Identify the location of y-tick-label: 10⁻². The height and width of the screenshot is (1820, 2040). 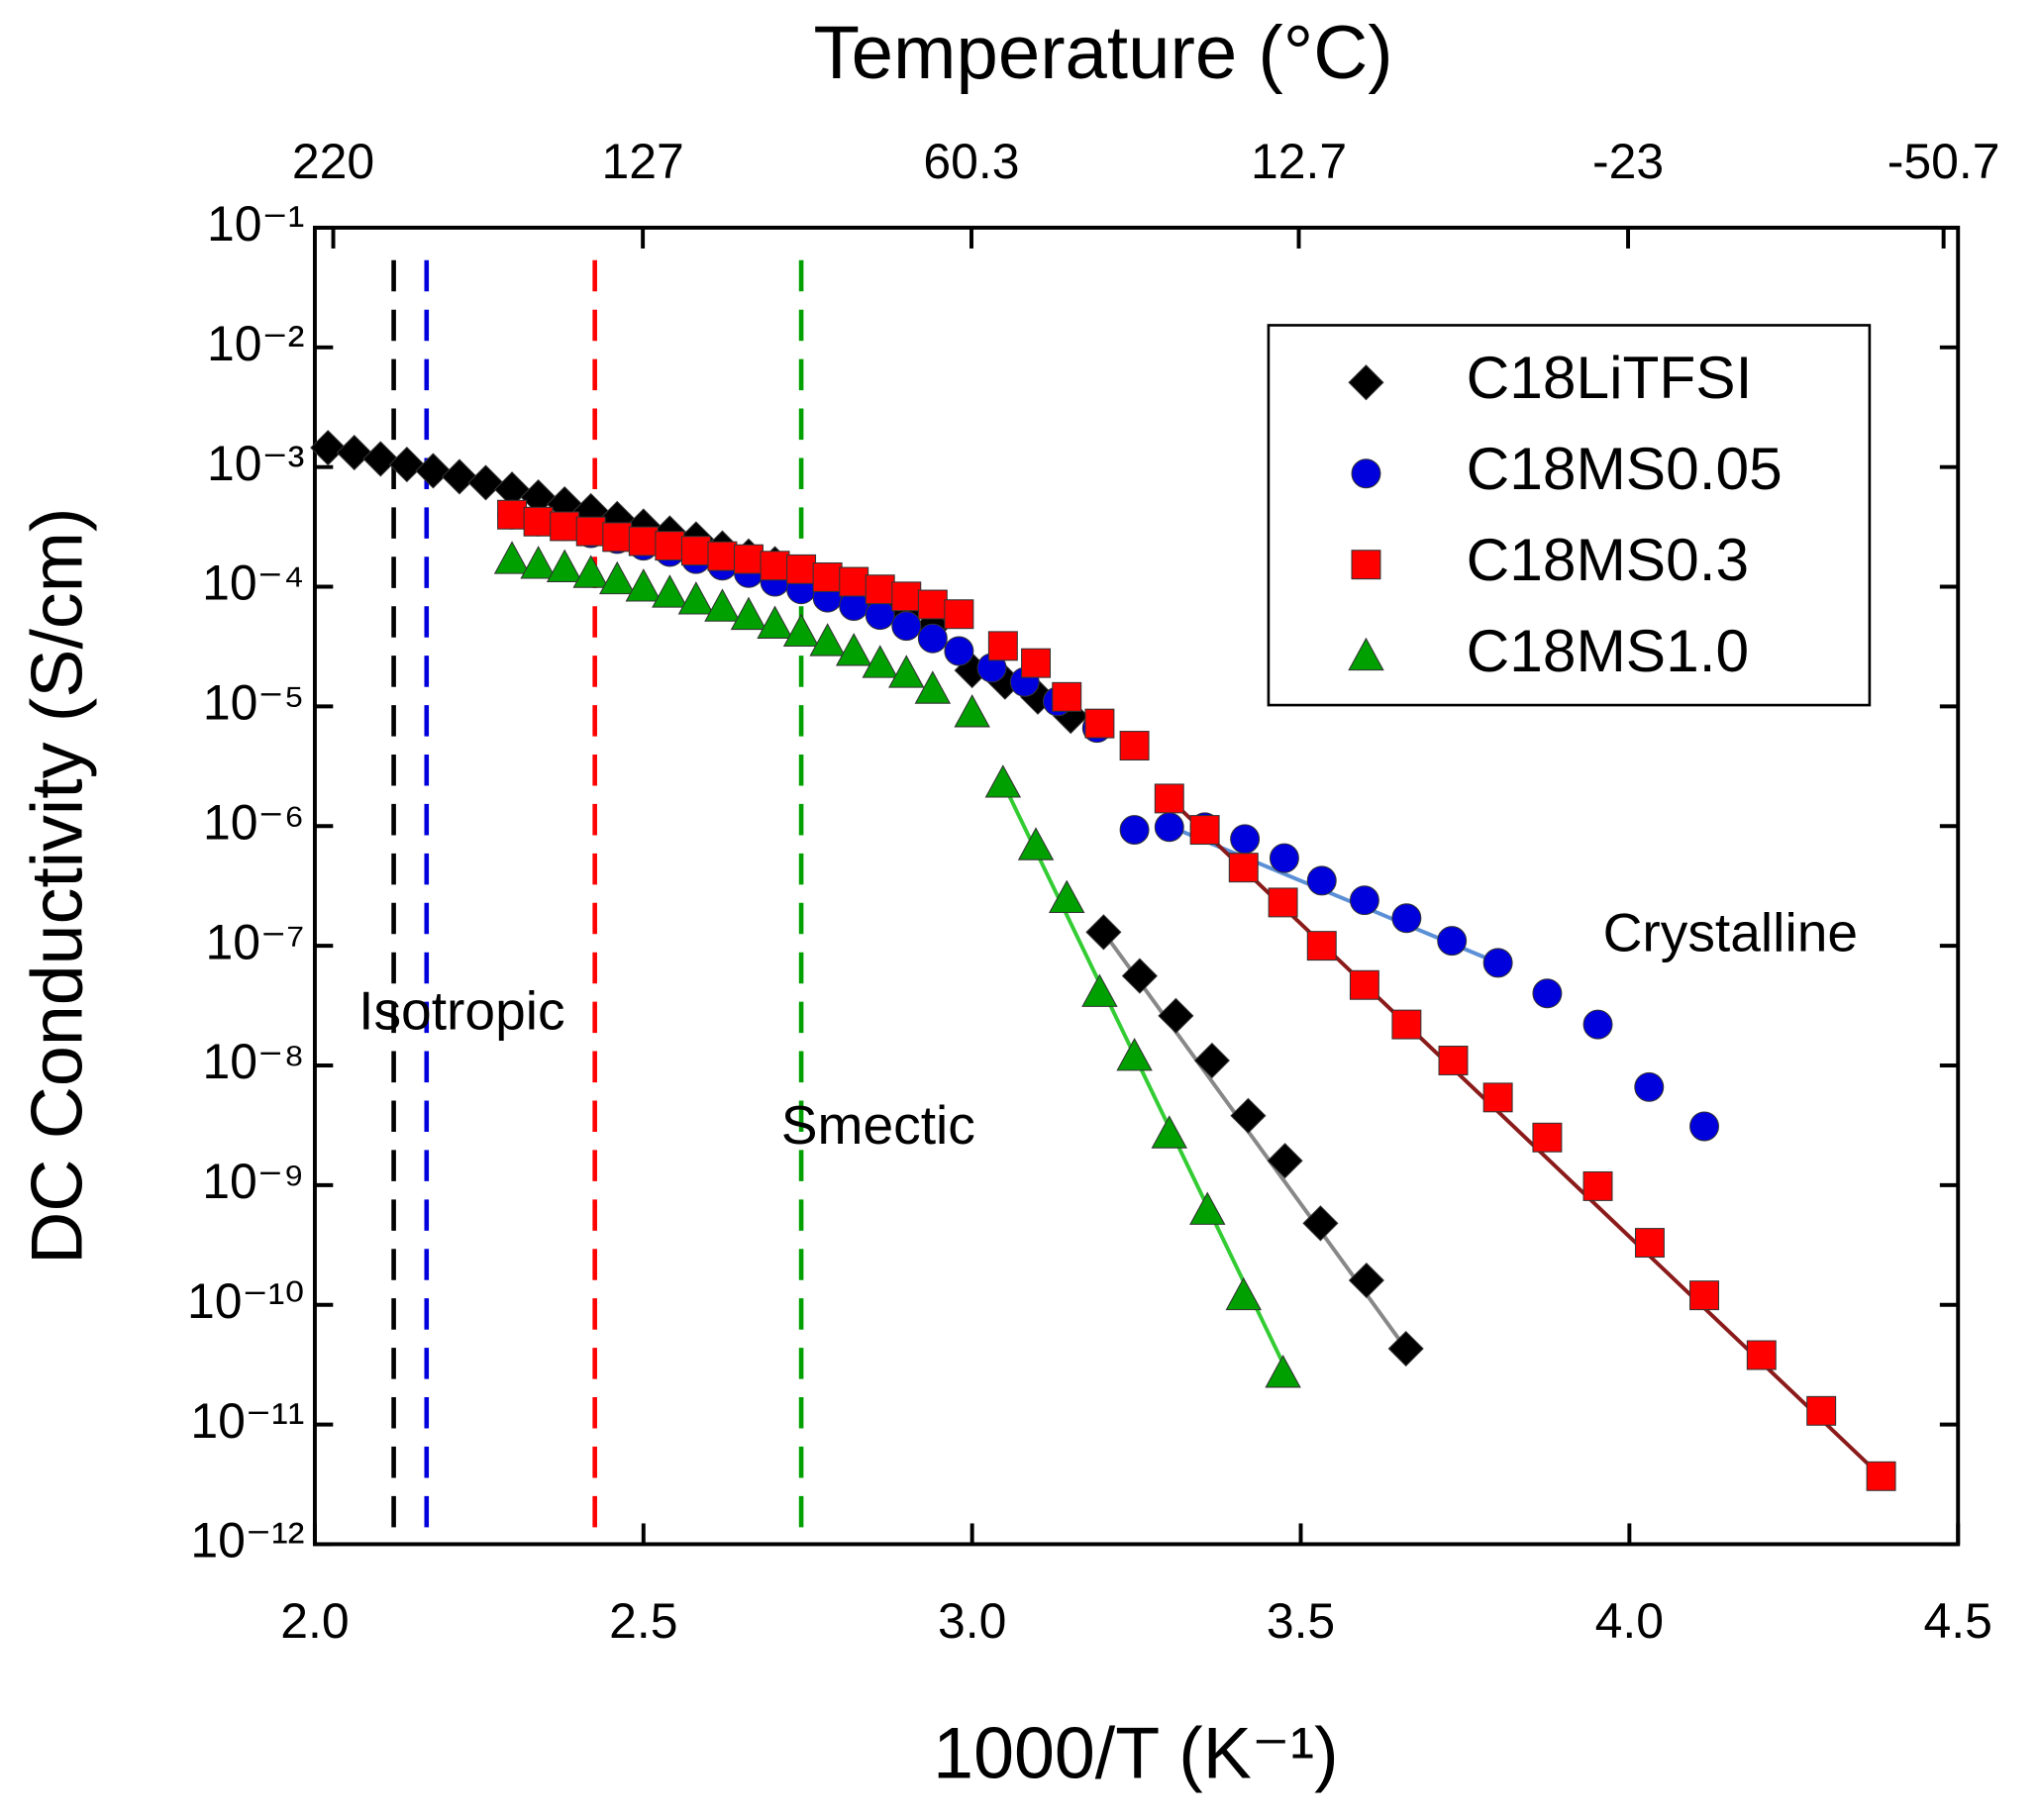
(255, 343).